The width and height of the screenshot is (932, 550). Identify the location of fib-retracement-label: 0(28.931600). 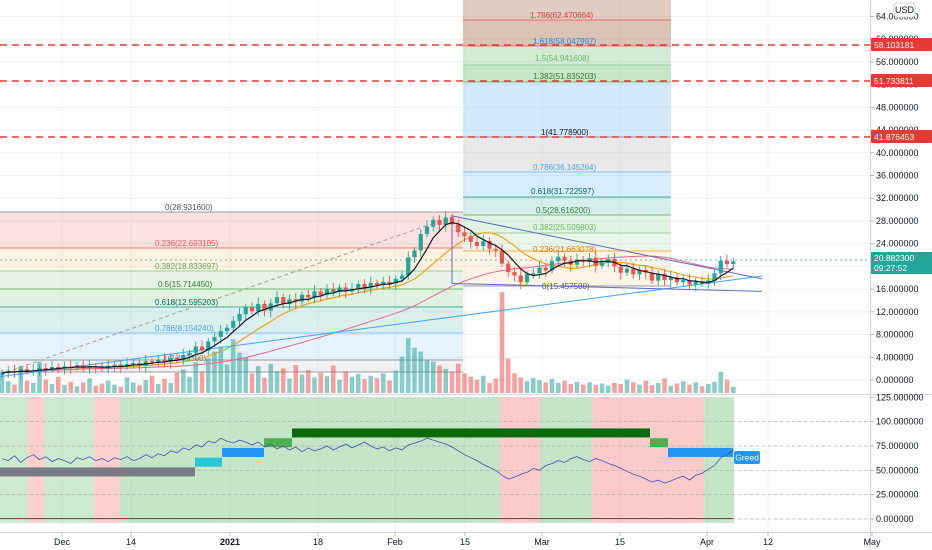
(189, 207).